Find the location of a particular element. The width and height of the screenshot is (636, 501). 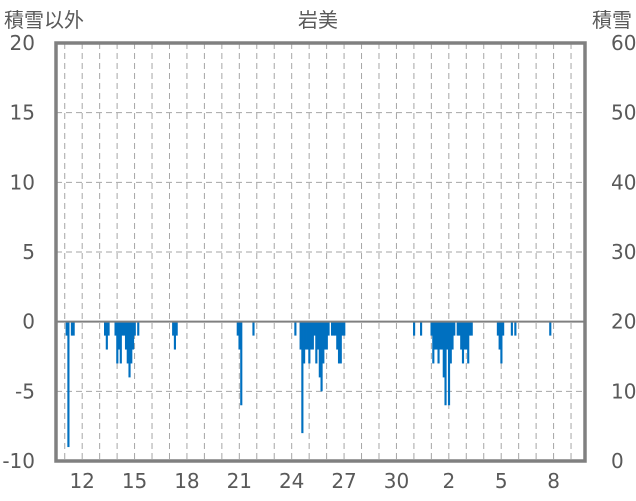

right-tick-label: 40 is located at coordinates (623, 182).